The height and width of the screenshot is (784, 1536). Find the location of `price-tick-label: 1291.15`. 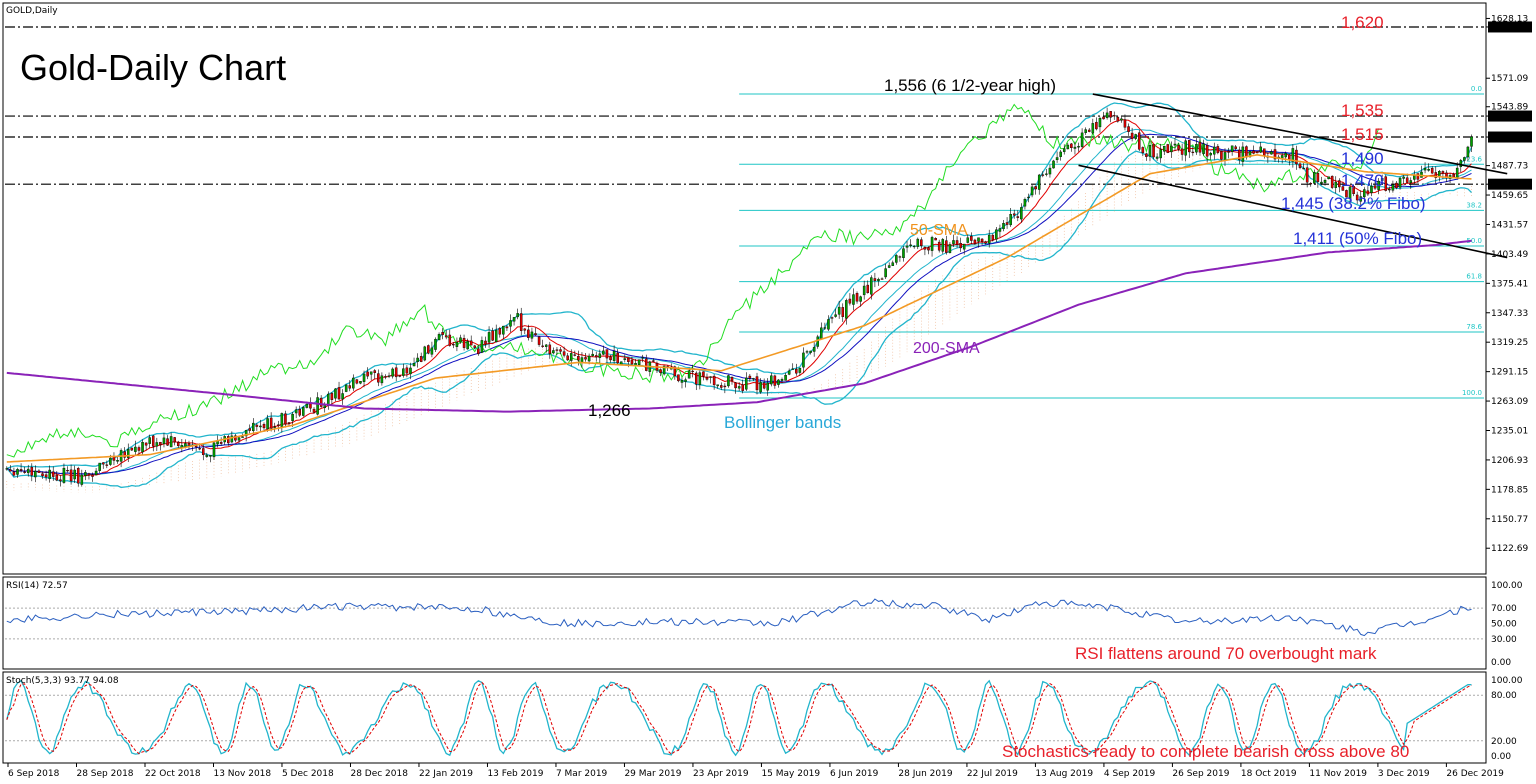

price-tick-label: 1291.15 is located at coordinates (1509, 373).